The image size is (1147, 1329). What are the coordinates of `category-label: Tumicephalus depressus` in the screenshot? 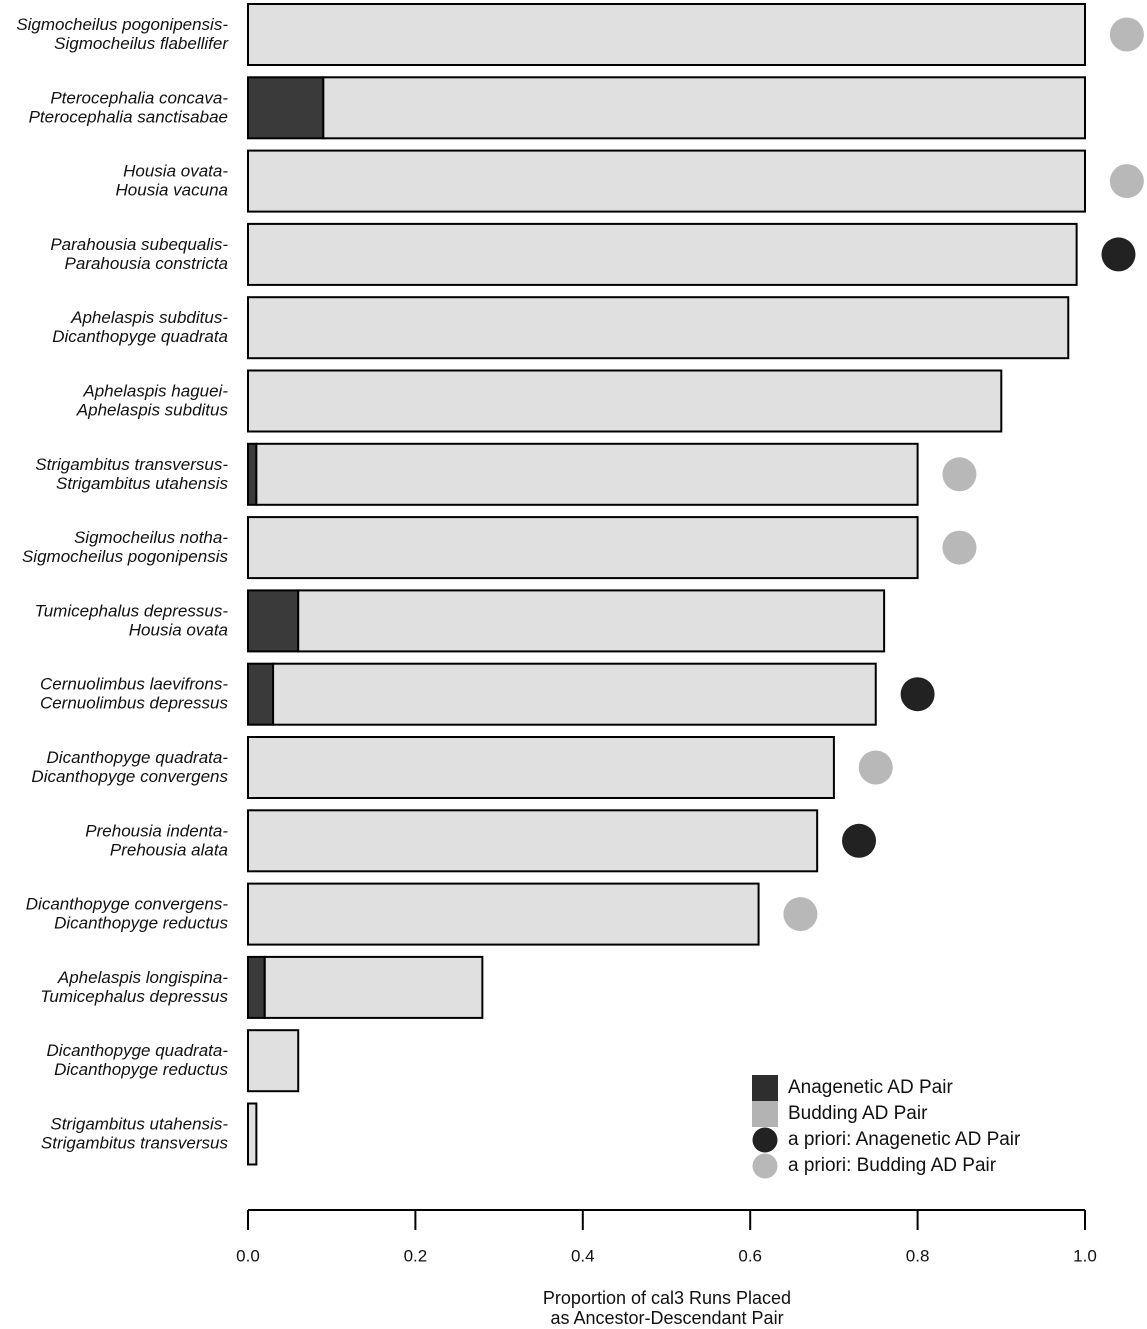 It's located at (134, 996).